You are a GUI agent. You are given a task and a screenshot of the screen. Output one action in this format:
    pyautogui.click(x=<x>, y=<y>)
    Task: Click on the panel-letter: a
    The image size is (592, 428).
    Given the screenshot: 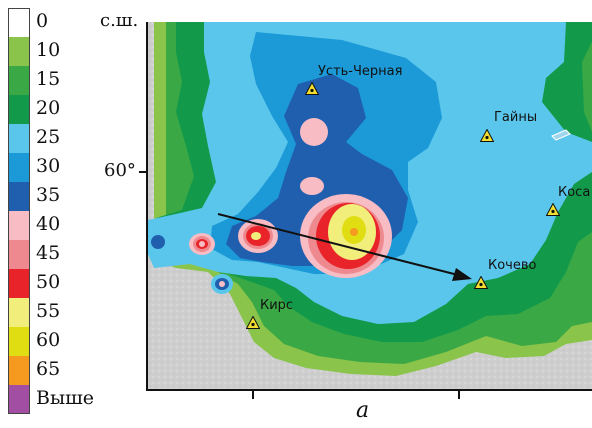 What is the action you would take?
    pyautogui.click(x=363, y=410)
    